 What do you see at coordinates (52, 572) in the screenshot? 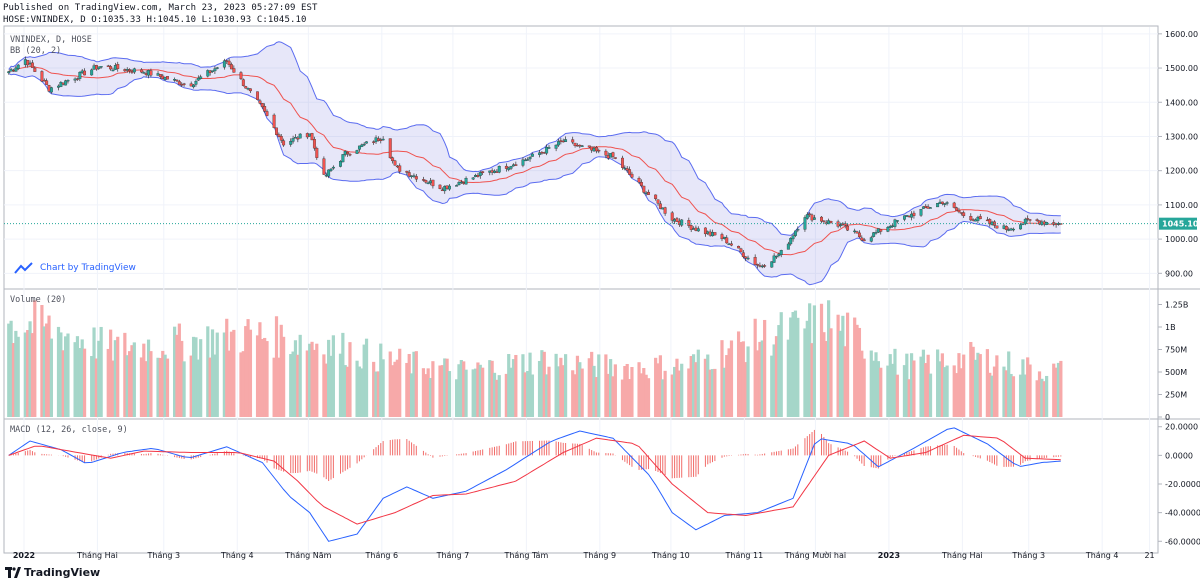
I see `brand: TradingView` at bounding box center [52, 572].